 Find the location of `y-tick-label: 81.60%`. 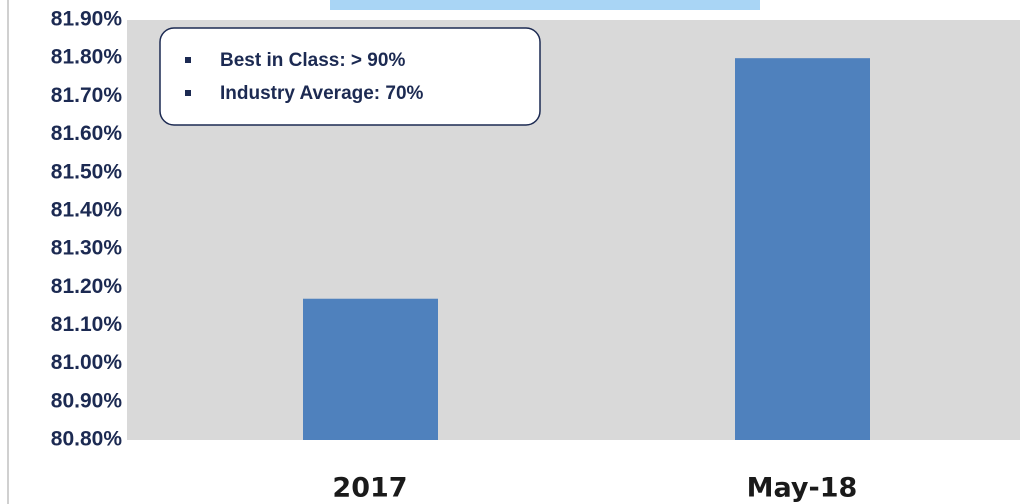

y-tick-label: 81.60% is located at coordinates (87, 133).